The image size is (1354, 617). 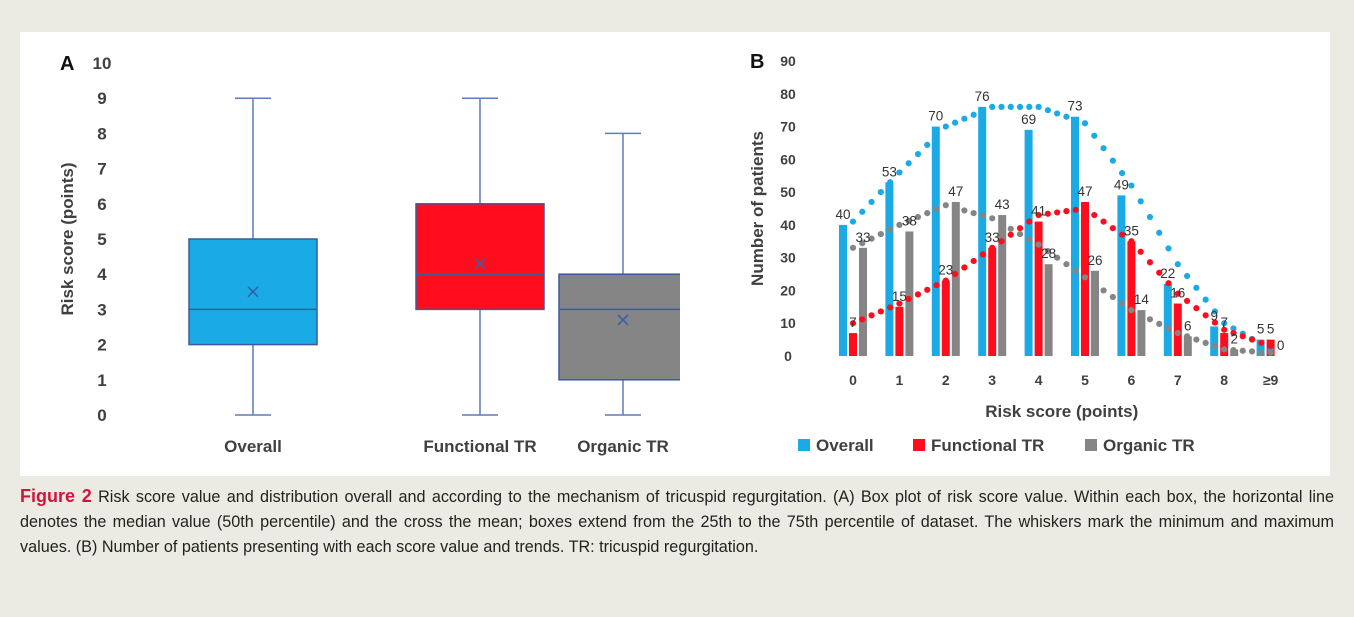 What do you see at coordinates (1177, 293) in the screenshot?
I see `data-label: 16` at bounding box center [1177, 293].